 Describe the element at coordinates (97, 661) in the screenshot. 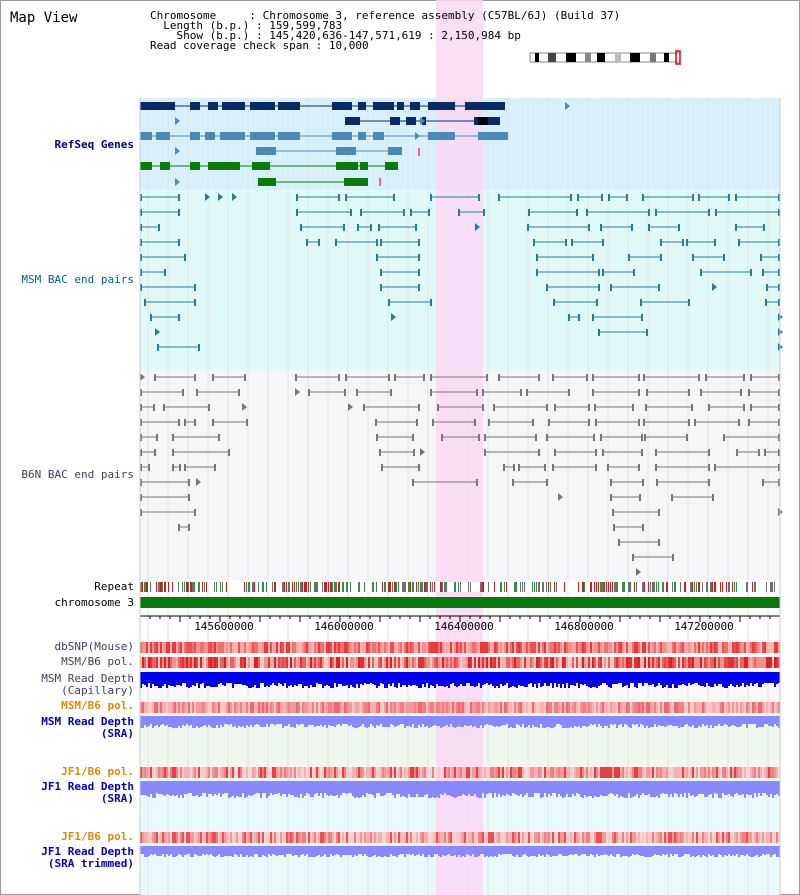

I see `track-label-msm-pol: MSM/B6 pol.` at that location.